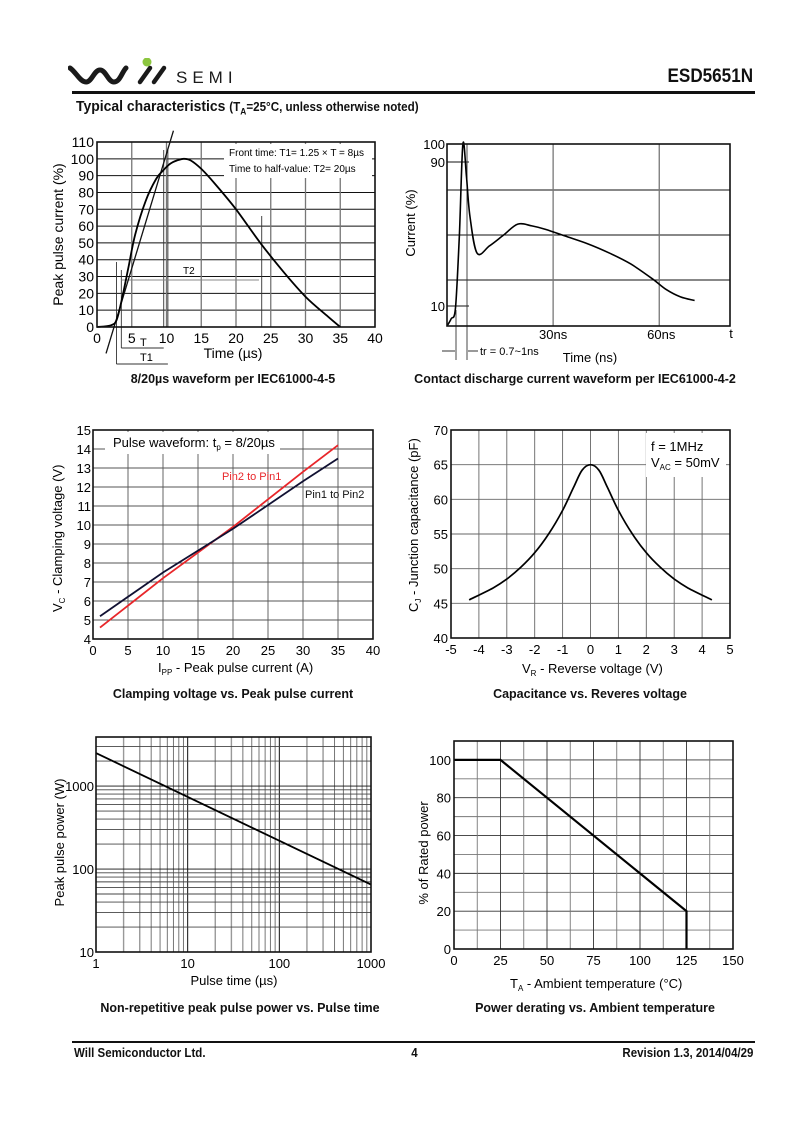 The image size is (800, 1131). Describe the element at coordinates (165, 442) in the screenshot. I see `label-part: Pulse waveform: t` at that location.